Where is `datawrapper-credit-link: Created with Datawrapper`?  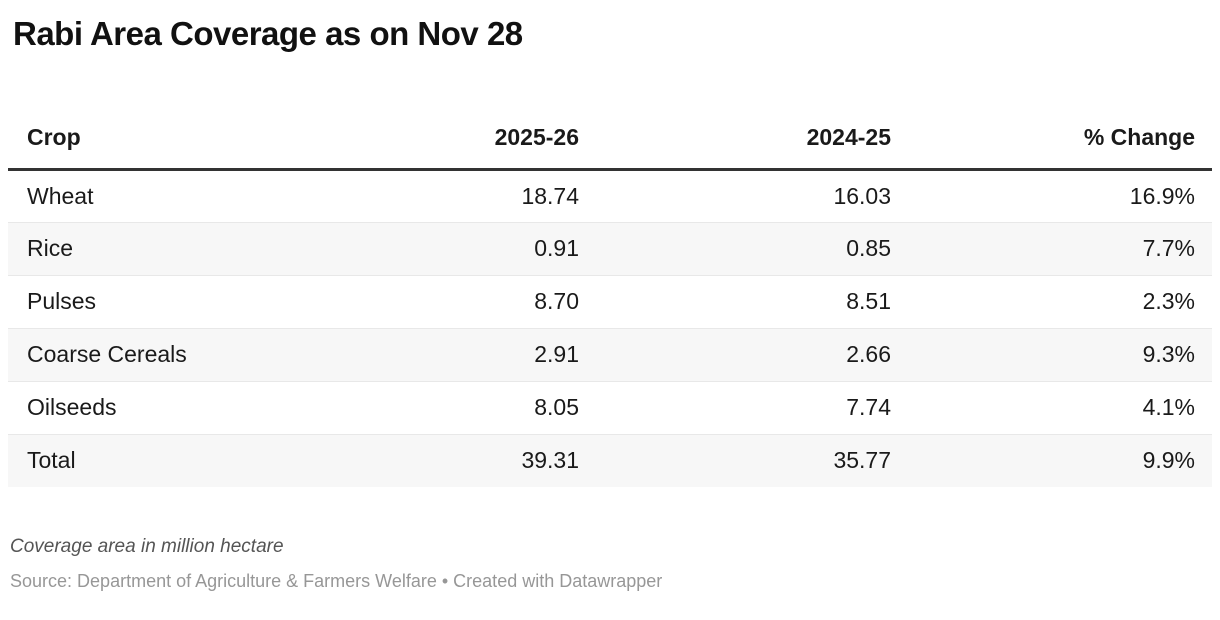 datawrapper-credit-link: Created with Datawrapper is located at coordinates (558, 581).